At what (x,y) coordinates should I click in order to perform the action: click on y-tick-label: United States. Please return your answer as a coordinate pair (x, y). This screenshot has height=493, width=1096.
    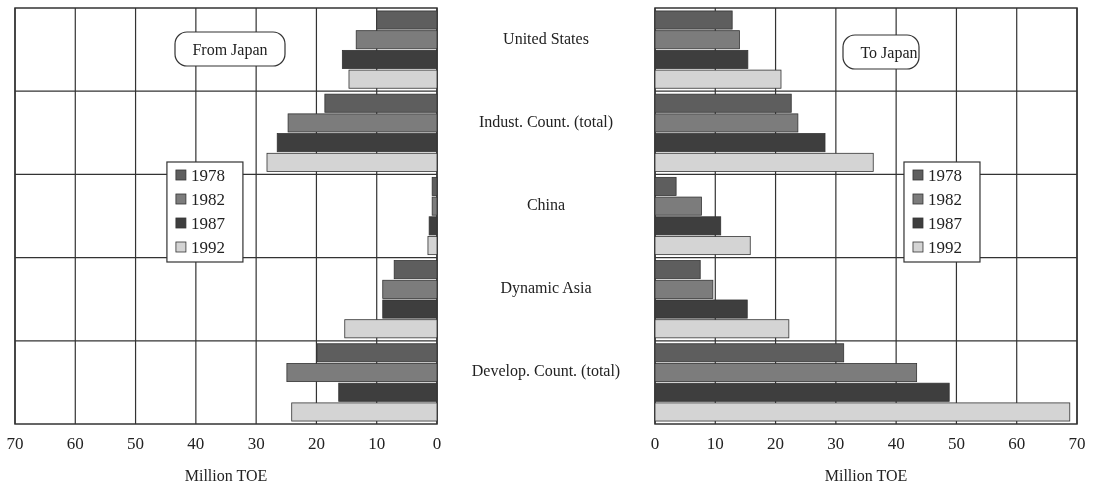
    Looking at the image, I should click on (546, 38).